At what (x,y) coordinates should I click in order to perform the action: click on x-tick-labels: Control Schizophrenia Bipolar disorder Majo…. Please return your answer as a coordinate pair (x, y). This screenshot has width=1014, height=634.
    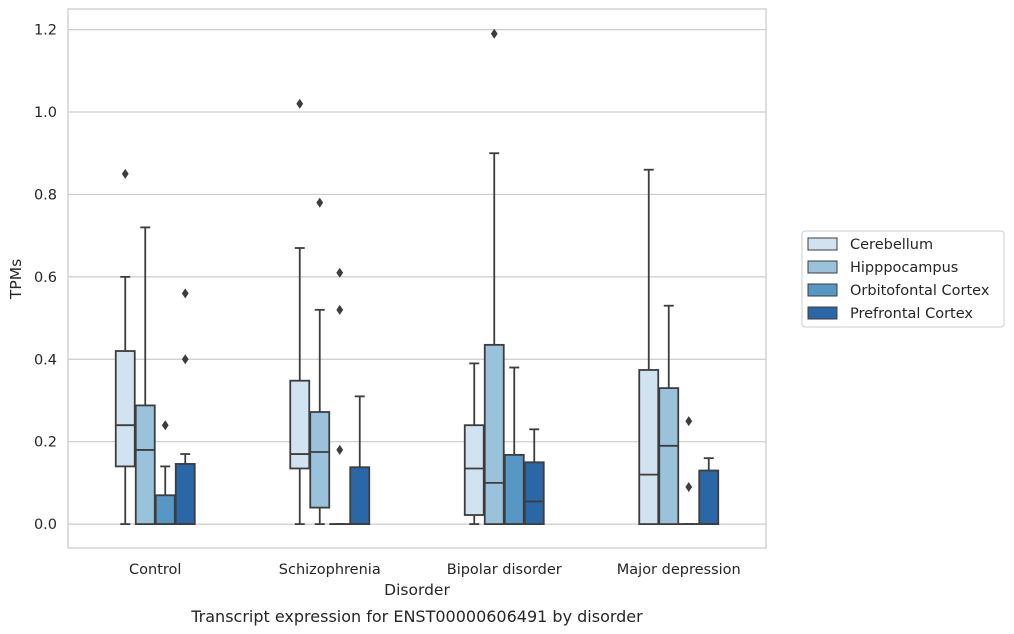
    Looking at the image, I should click on (435, 570).